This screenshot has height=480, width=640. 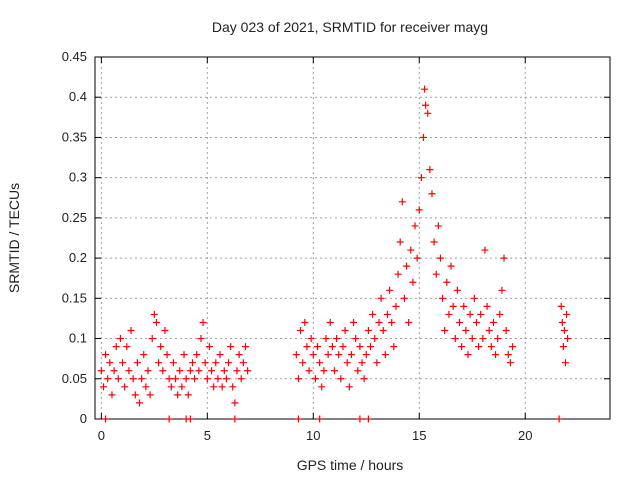 I want to click on y-tick-label: 0.25, so click(x=74, y=217).